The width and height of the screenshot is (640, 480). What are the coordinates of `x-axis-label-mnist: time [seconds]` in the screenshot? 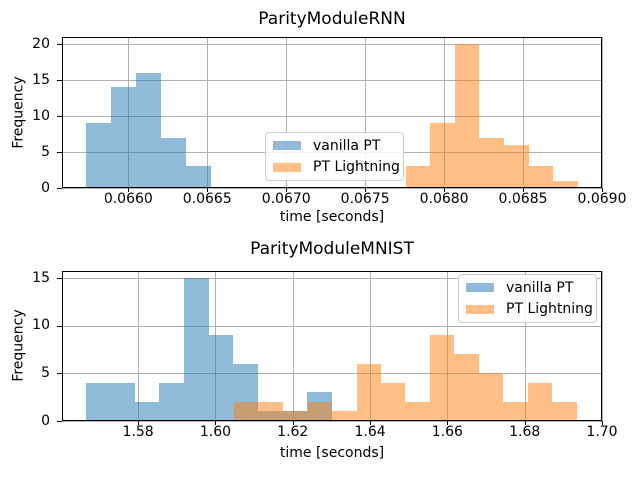 It's located at (332, 453).